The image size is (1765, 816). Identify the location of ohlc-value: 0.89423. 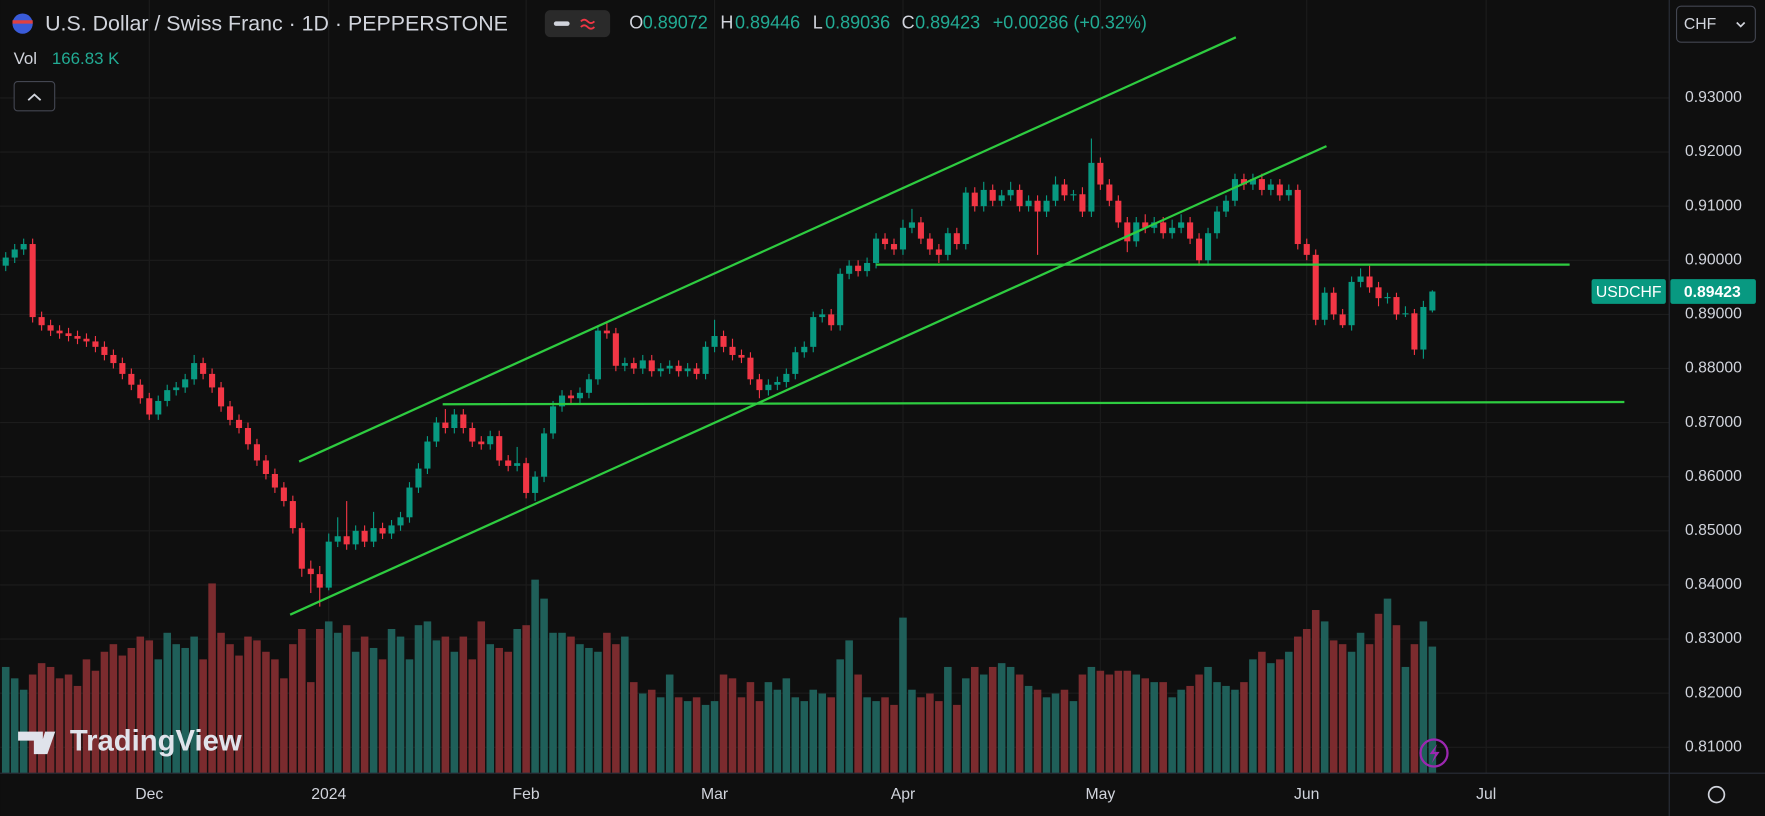
(947, 22).